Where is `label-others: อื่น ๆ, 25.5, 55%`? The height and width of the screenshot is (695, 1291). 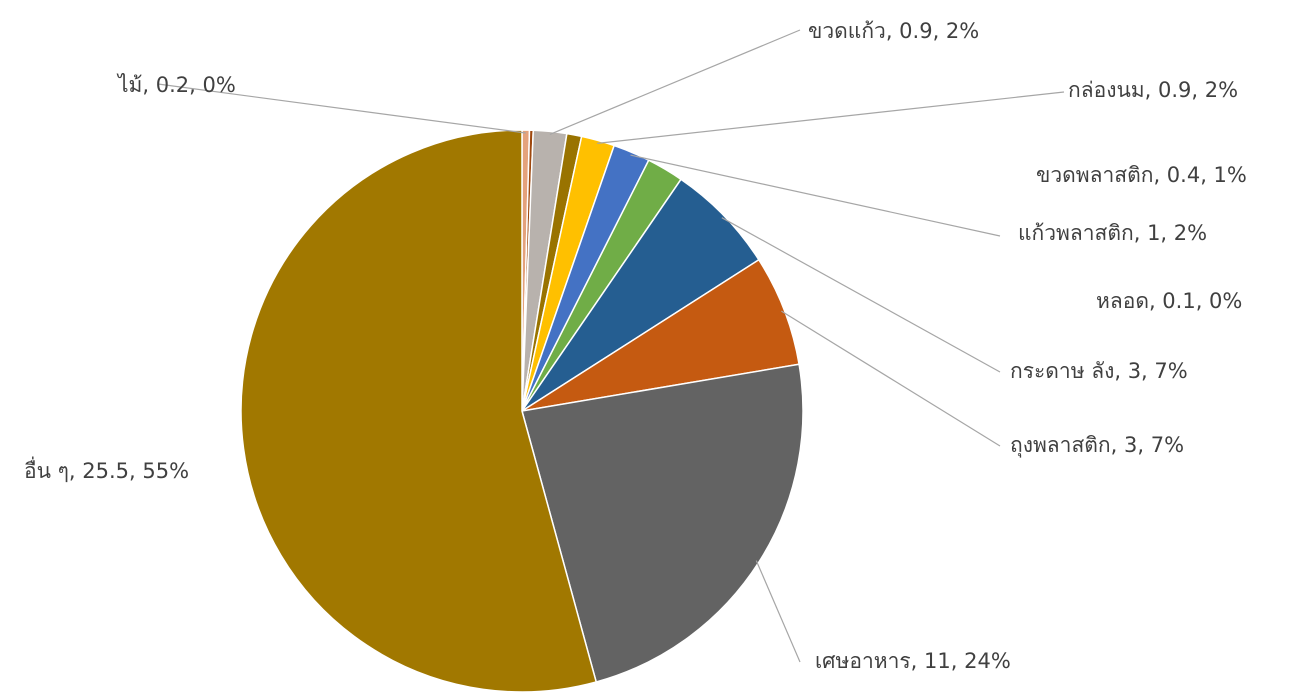
label-others: อื่น ๆ, 25.5, 55% is located at coordinates (106, 469).